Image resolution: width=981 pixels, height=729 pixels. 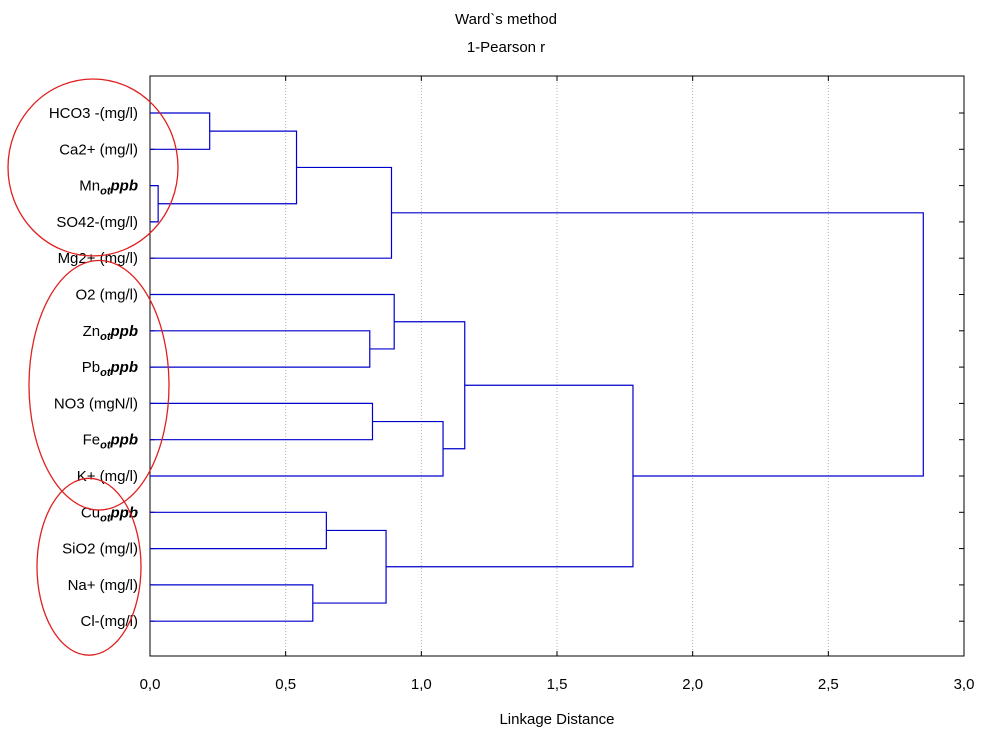 I want to click on leaf-label: HCO3 -(mg/l), so click(x=93, y=113).